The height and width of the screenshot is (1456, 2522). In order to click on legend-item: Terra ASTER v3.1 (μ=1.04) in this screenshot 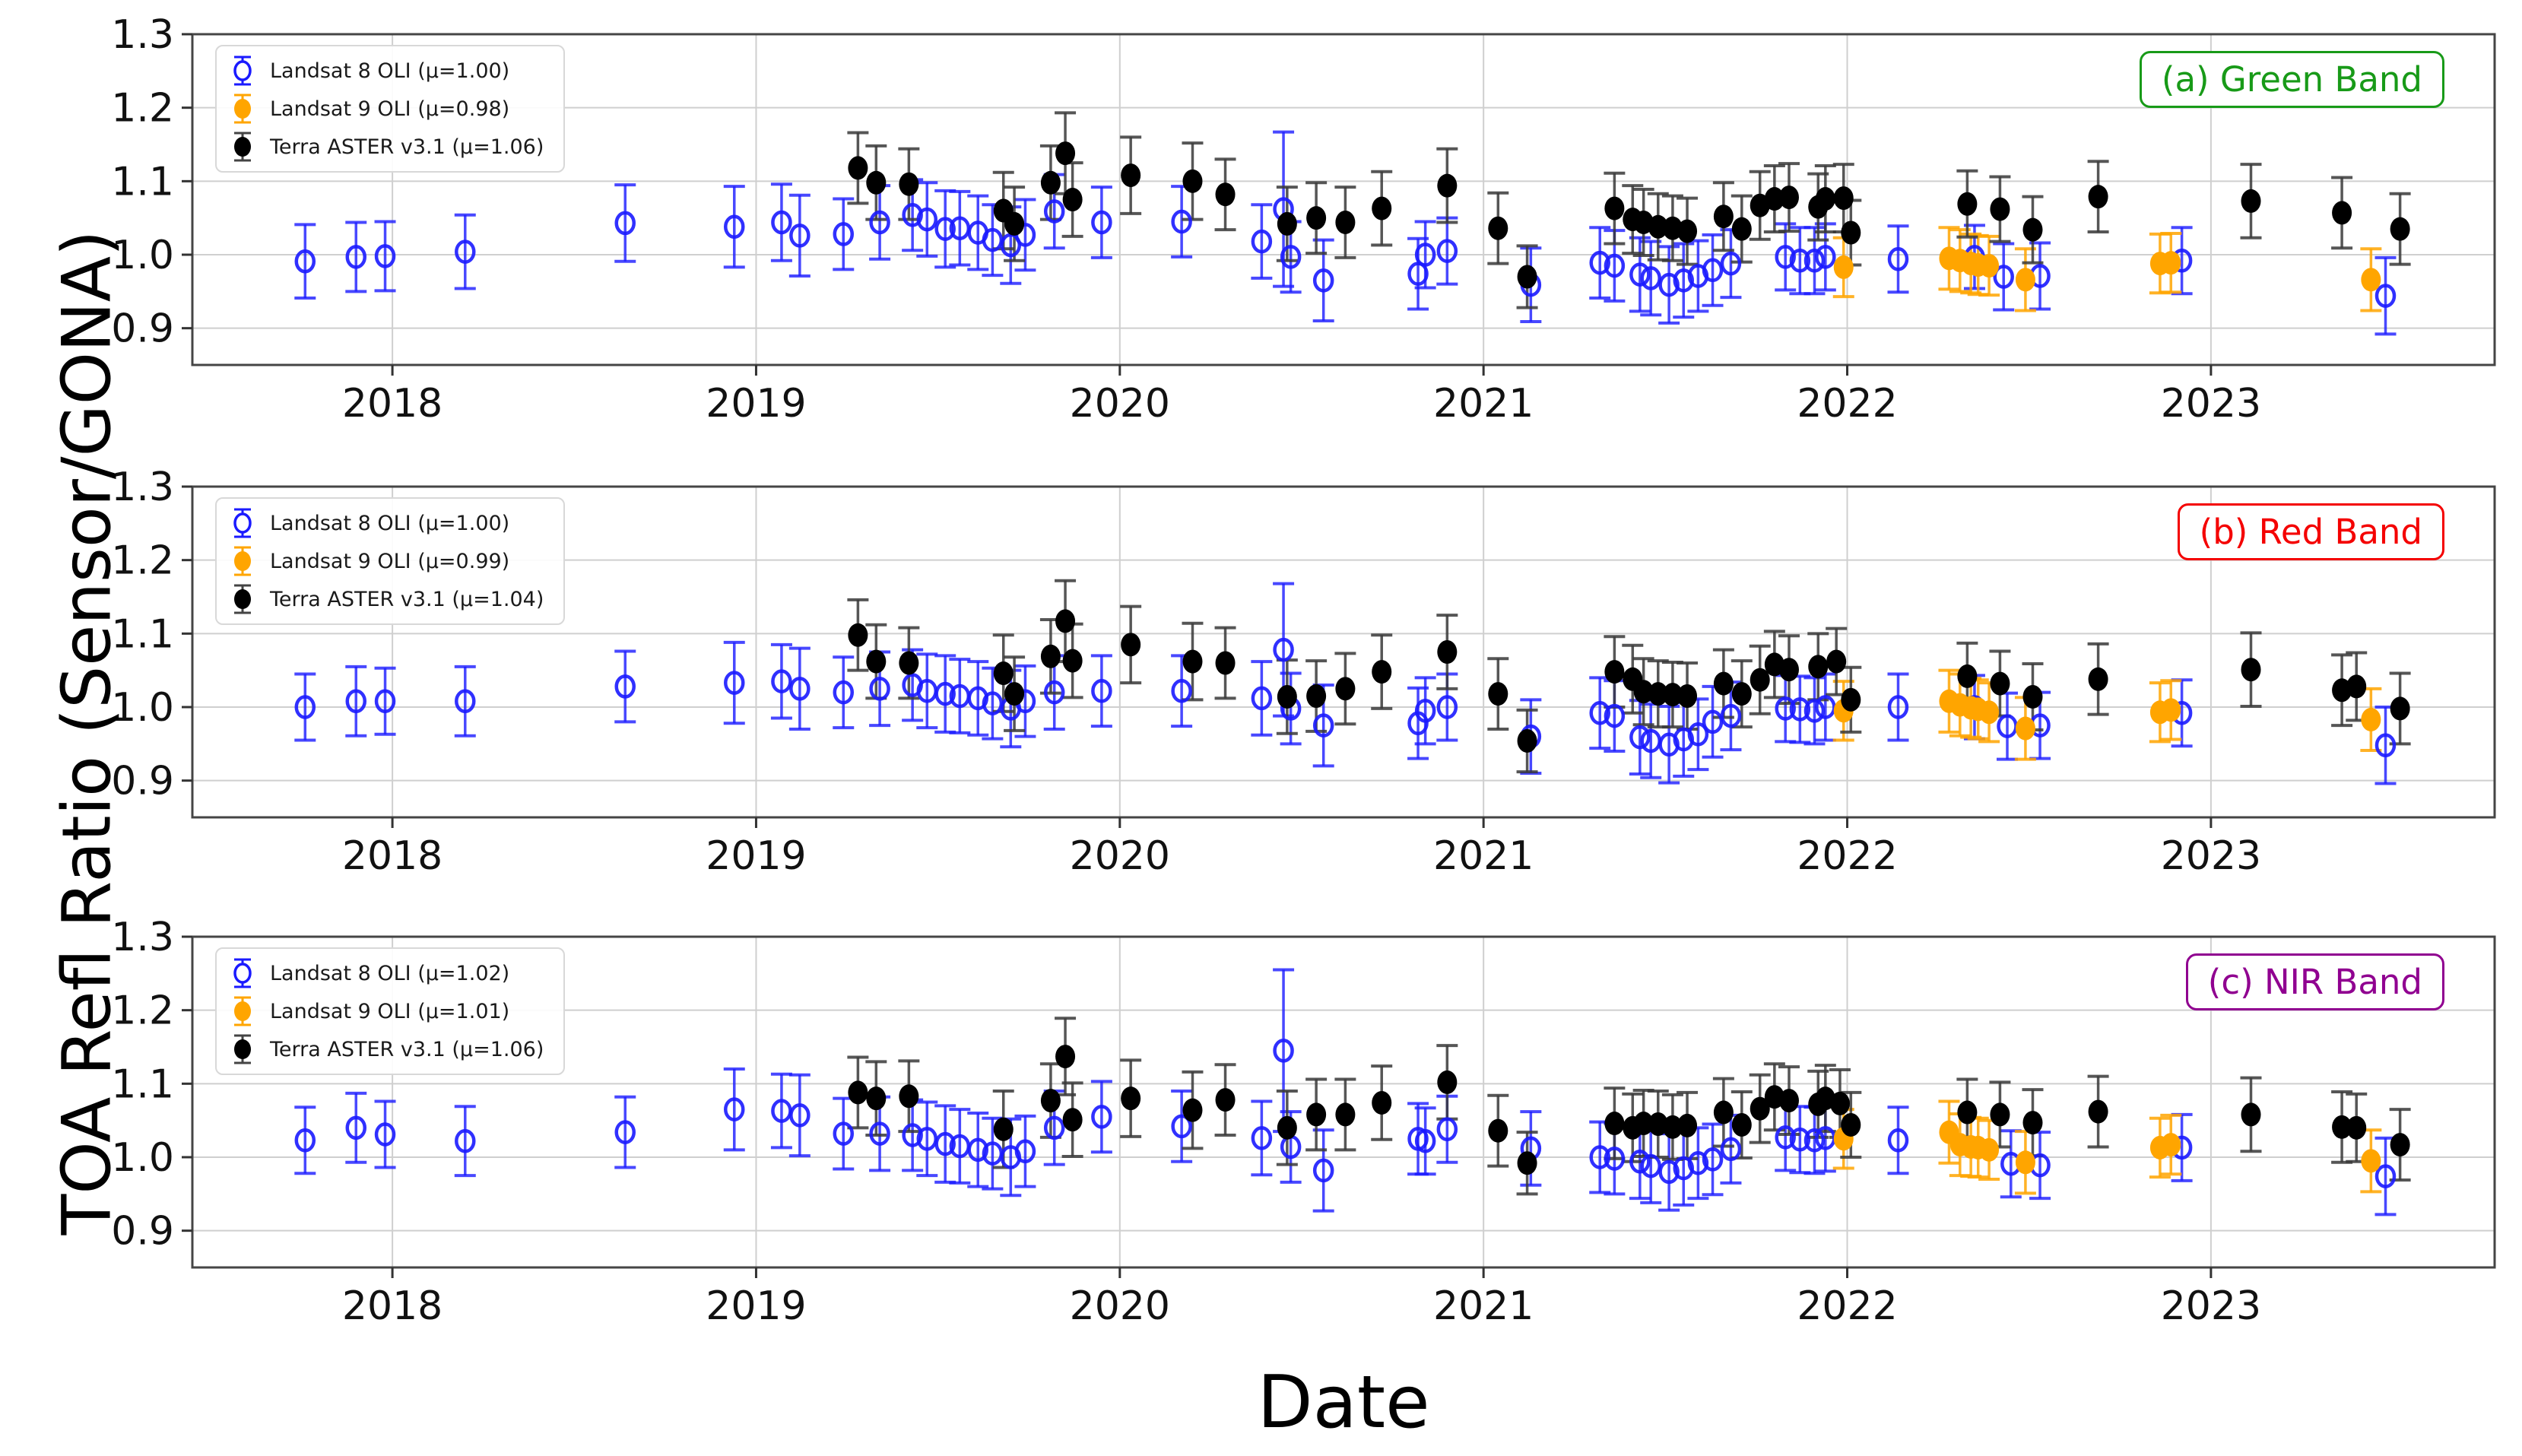, I will do `click(385, 599)`.